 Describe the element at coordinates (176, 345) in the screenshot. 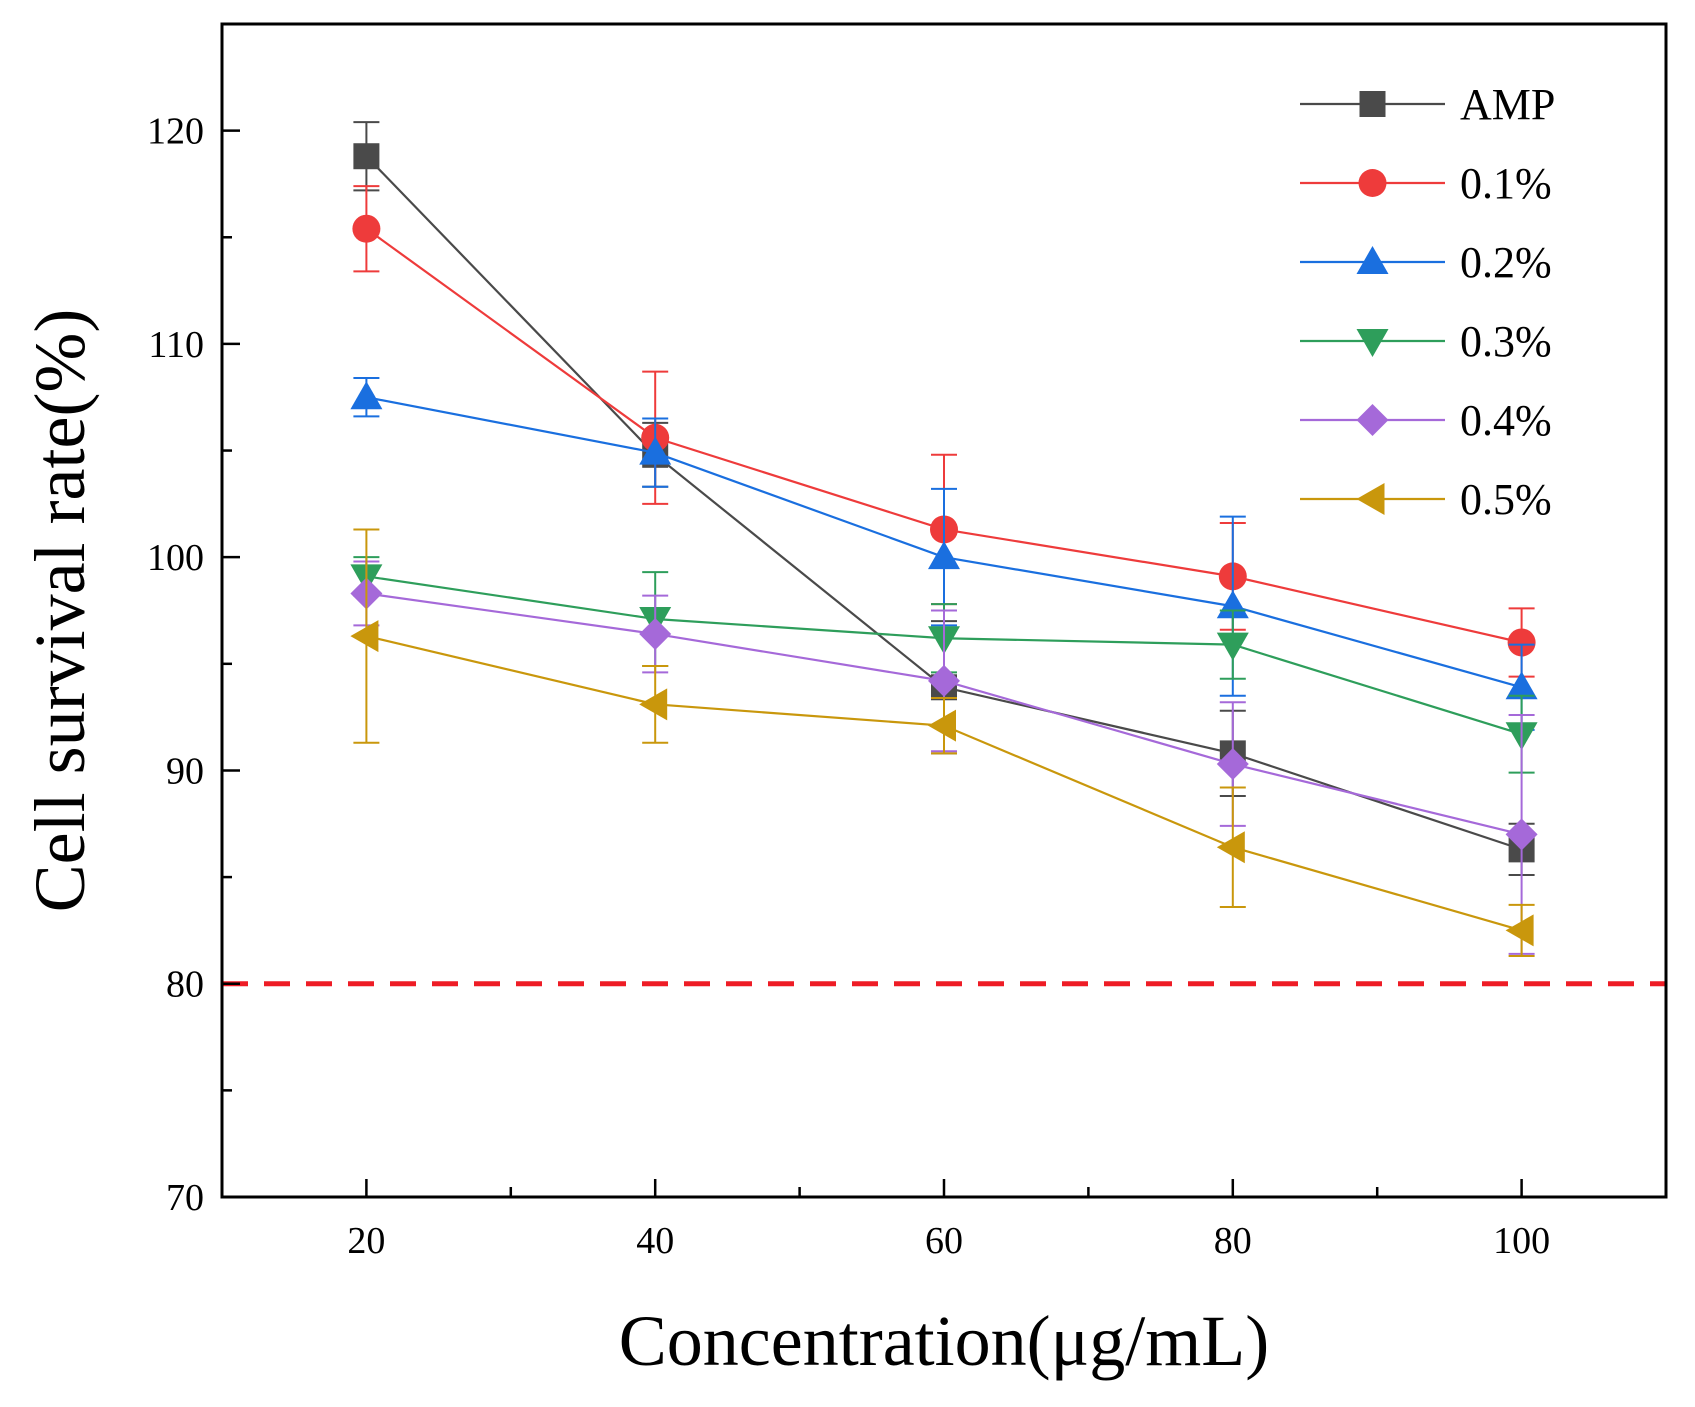

I see `y-tick-label: 110` at that location.